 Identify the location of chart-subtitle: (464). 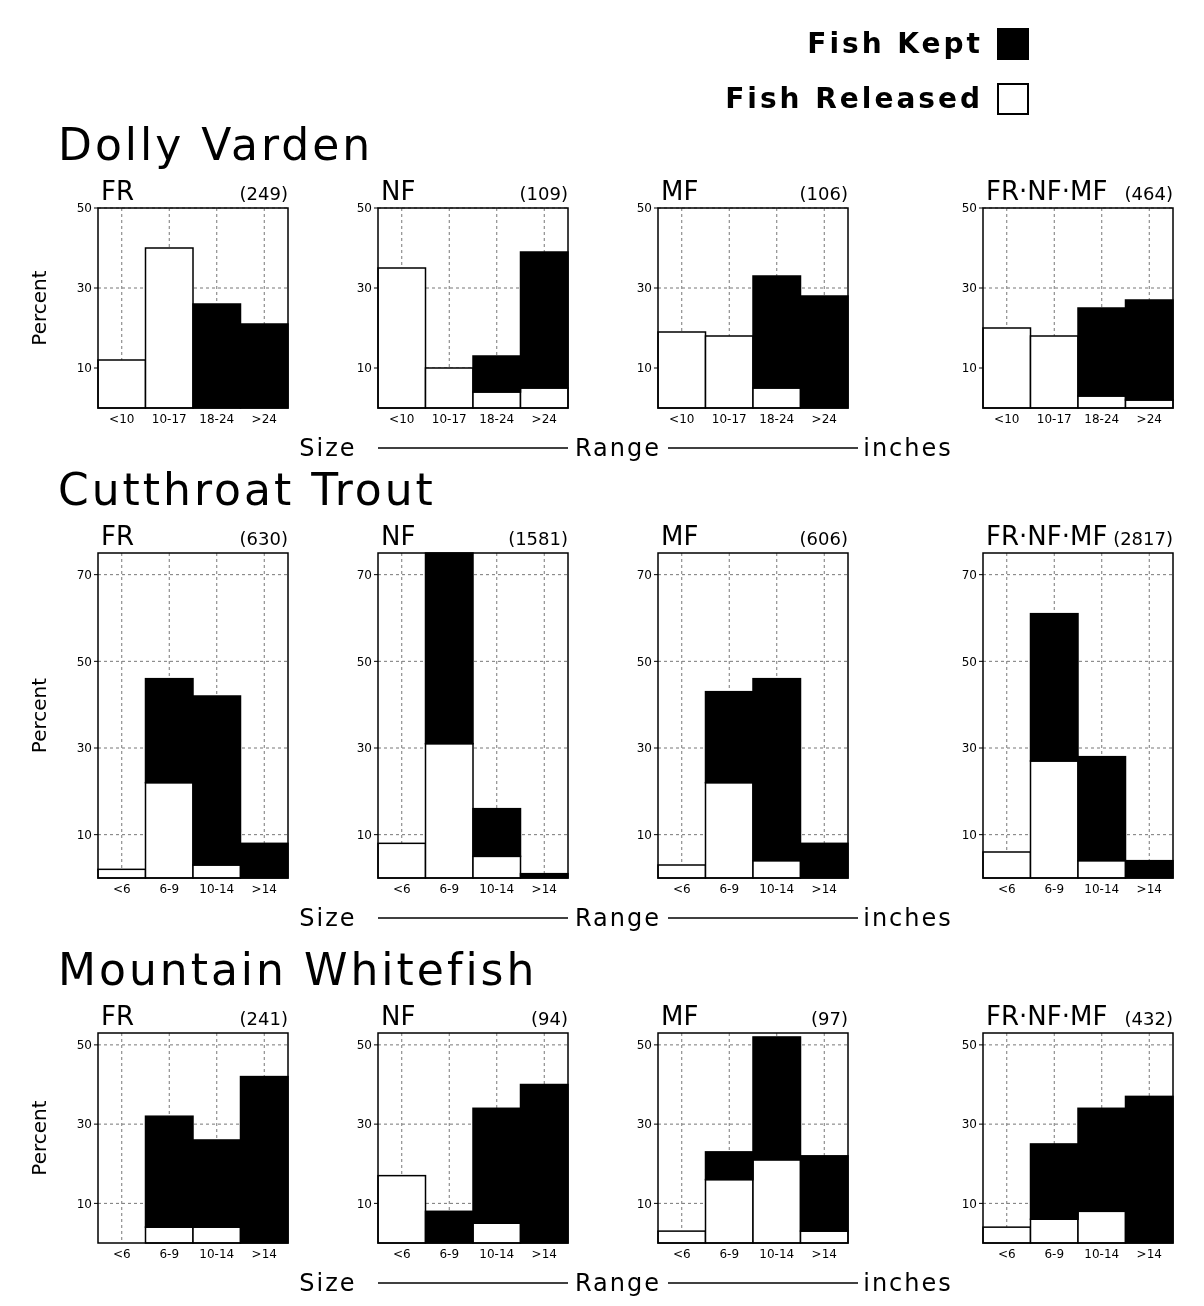
(1148, 193).